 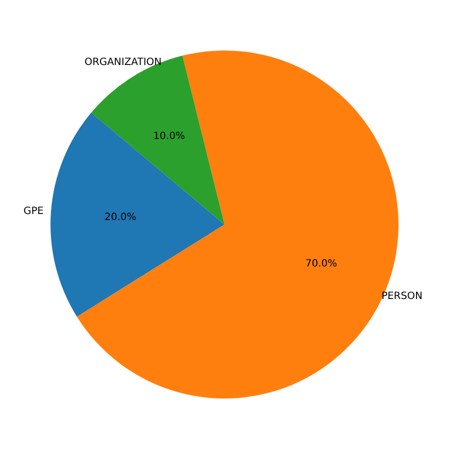 What do you see at coordinates (123, 62) in the screenshot?
I see `slice-label: ORGANIZATION` at bounding box center [123, 62].